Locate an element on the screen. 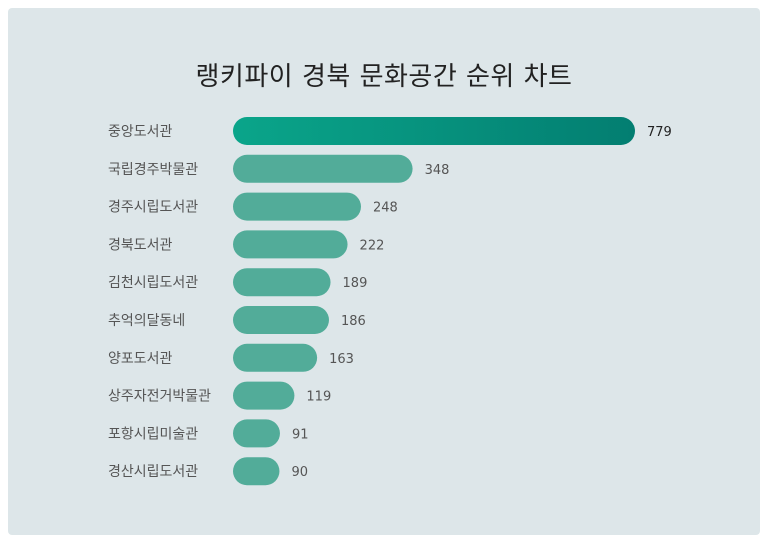 The image size is (768, 543). value-label: 189 is located at coordinates (355, 283).